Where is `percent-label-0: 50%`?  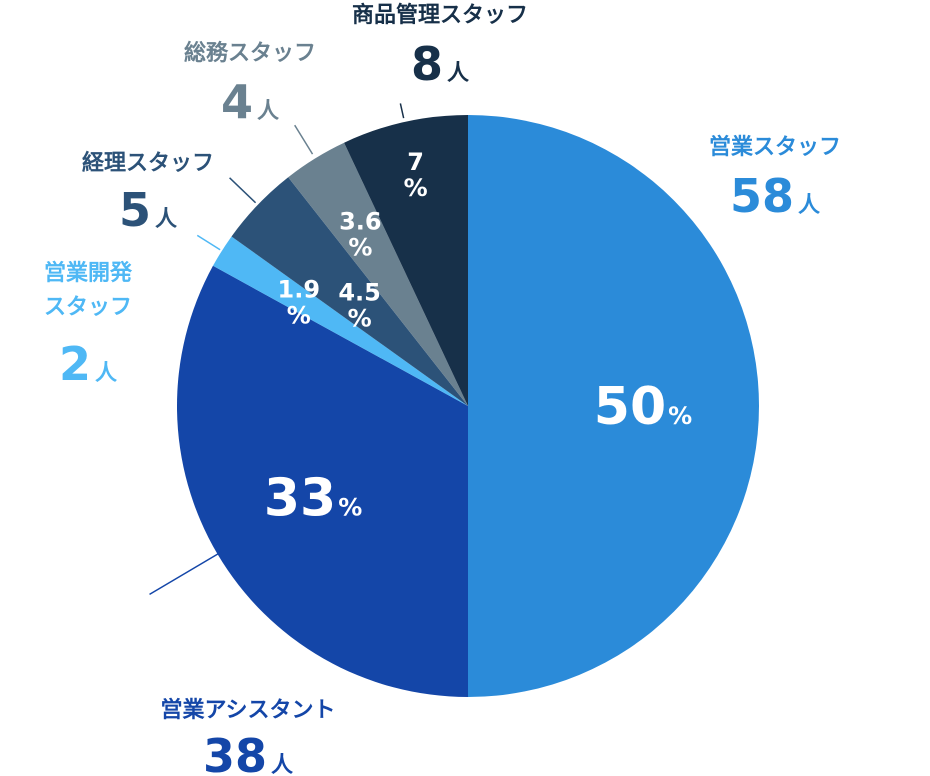 percent-label-0: 50% is located at coordinates (643, 407).